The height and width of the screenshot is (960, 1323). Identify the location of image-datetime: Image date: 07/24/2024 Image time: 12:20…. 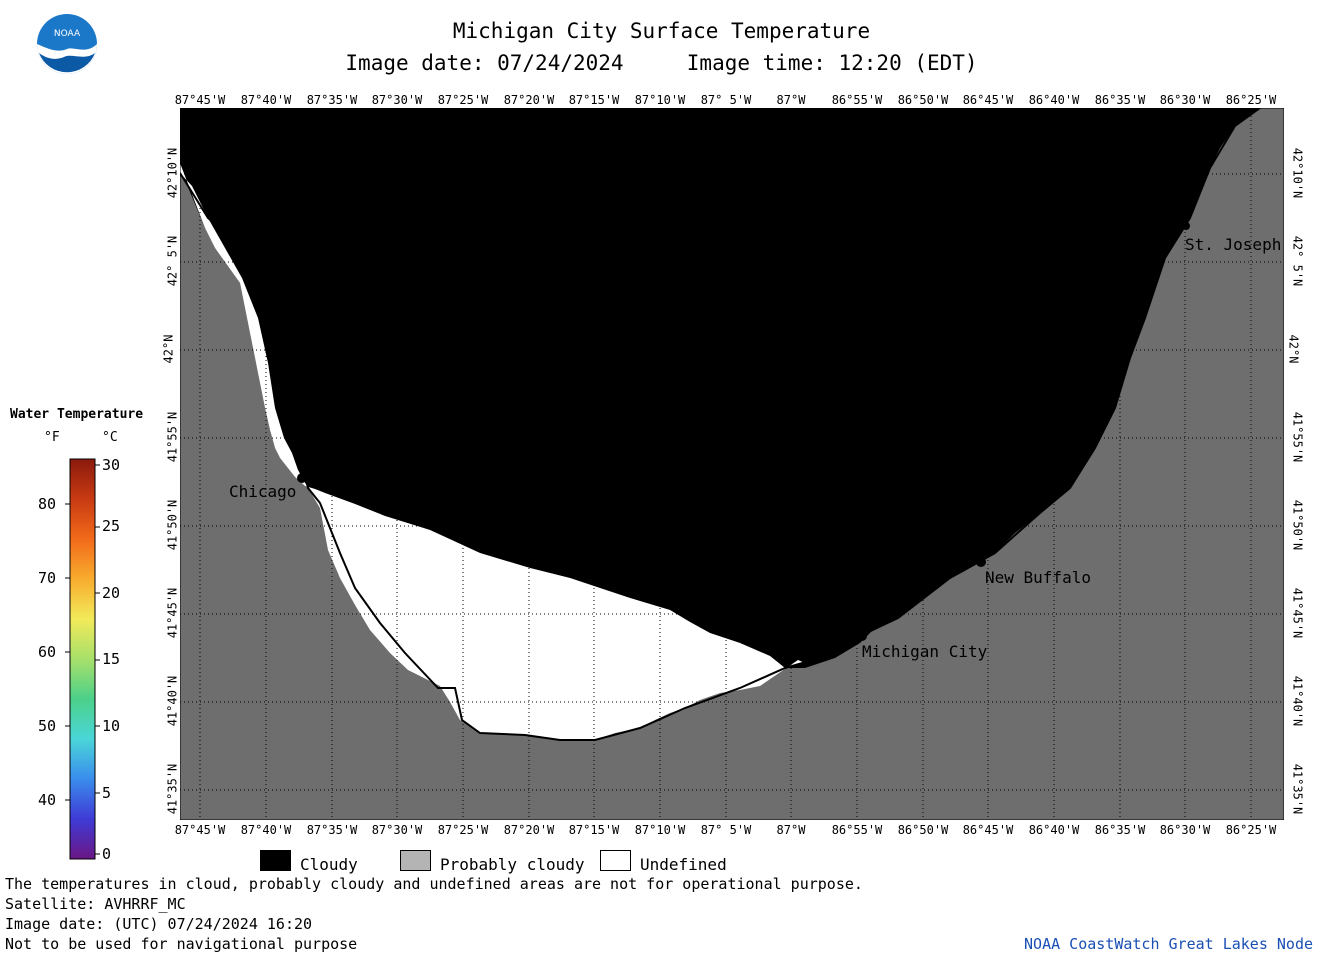
(661, 63).